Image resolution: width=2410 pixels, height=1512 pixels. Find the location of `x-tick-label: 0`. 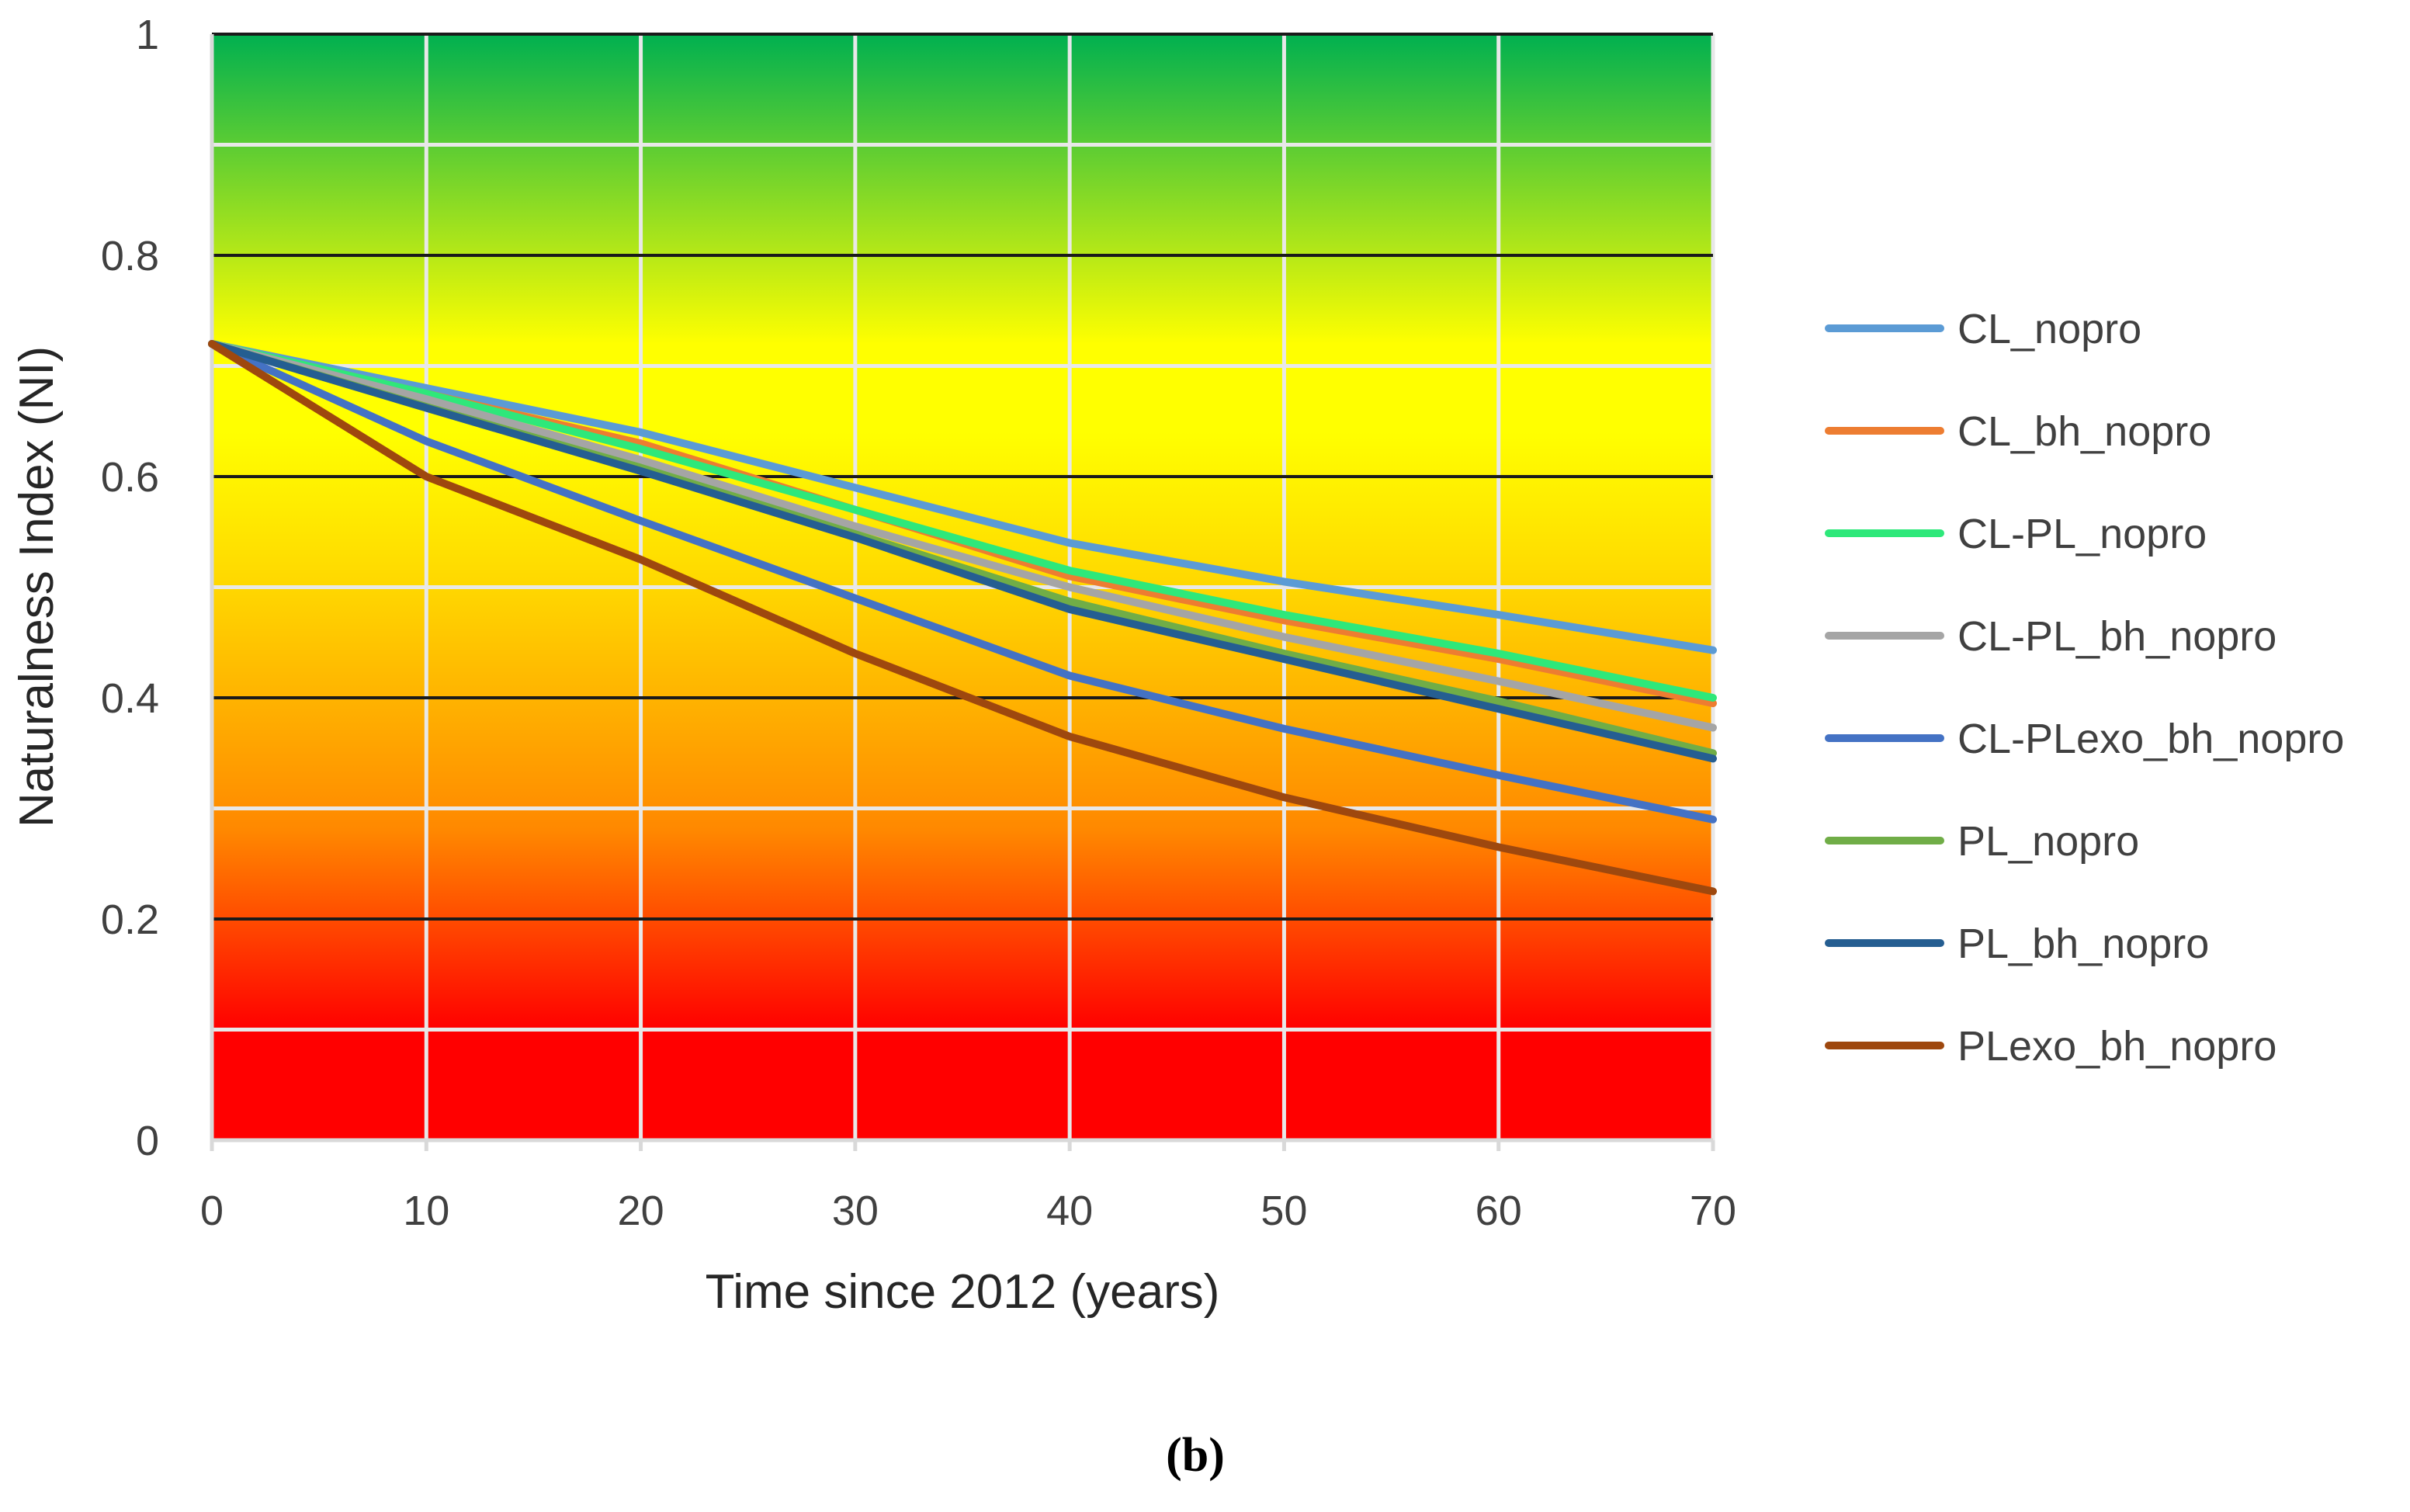

x-tick-label: 0 is located at coordinates (212, 1211).